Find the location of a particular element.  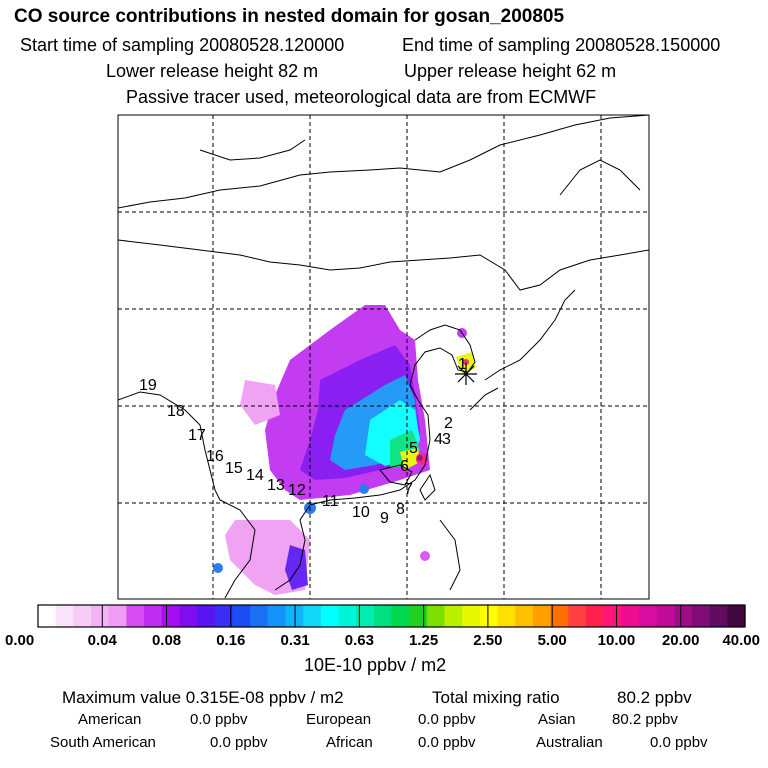

lower-release-height-label: Lower release height 82 m is located at coordinates (212, 71).